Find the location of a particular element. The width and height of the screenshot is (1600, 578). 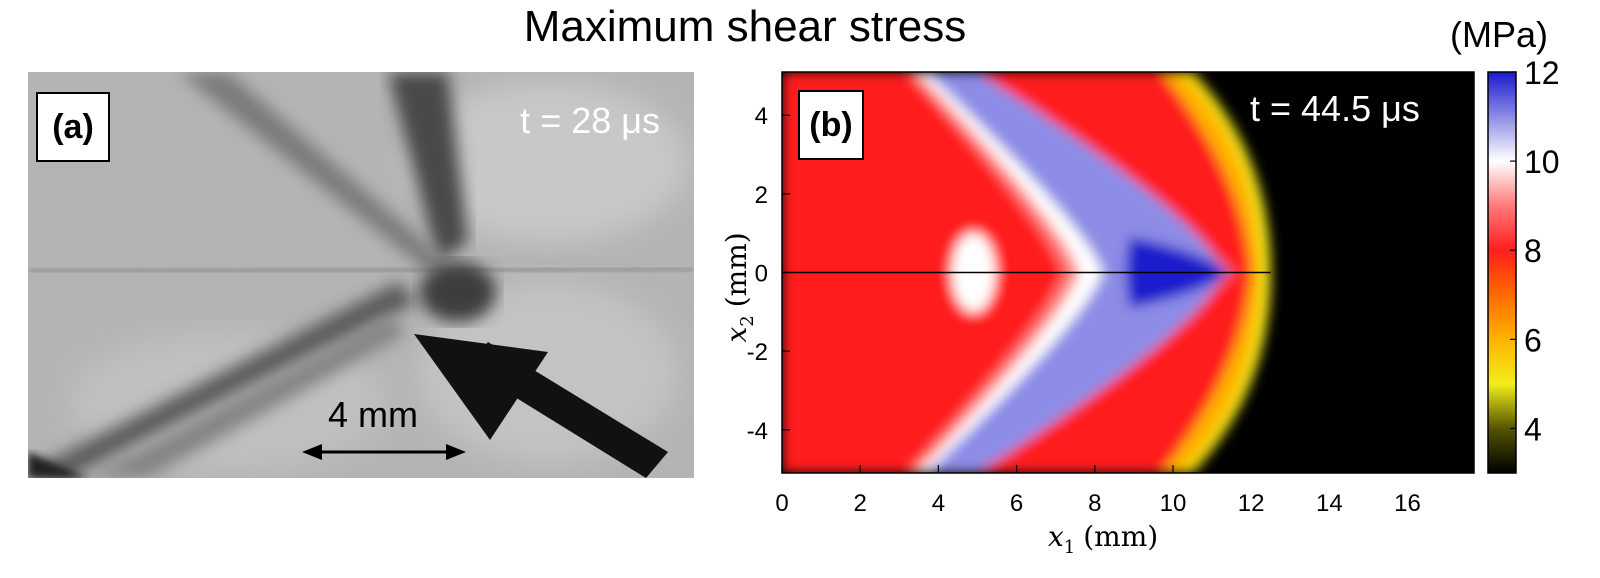

x-tick-label: 14 is located at coordinates (1329, 503).